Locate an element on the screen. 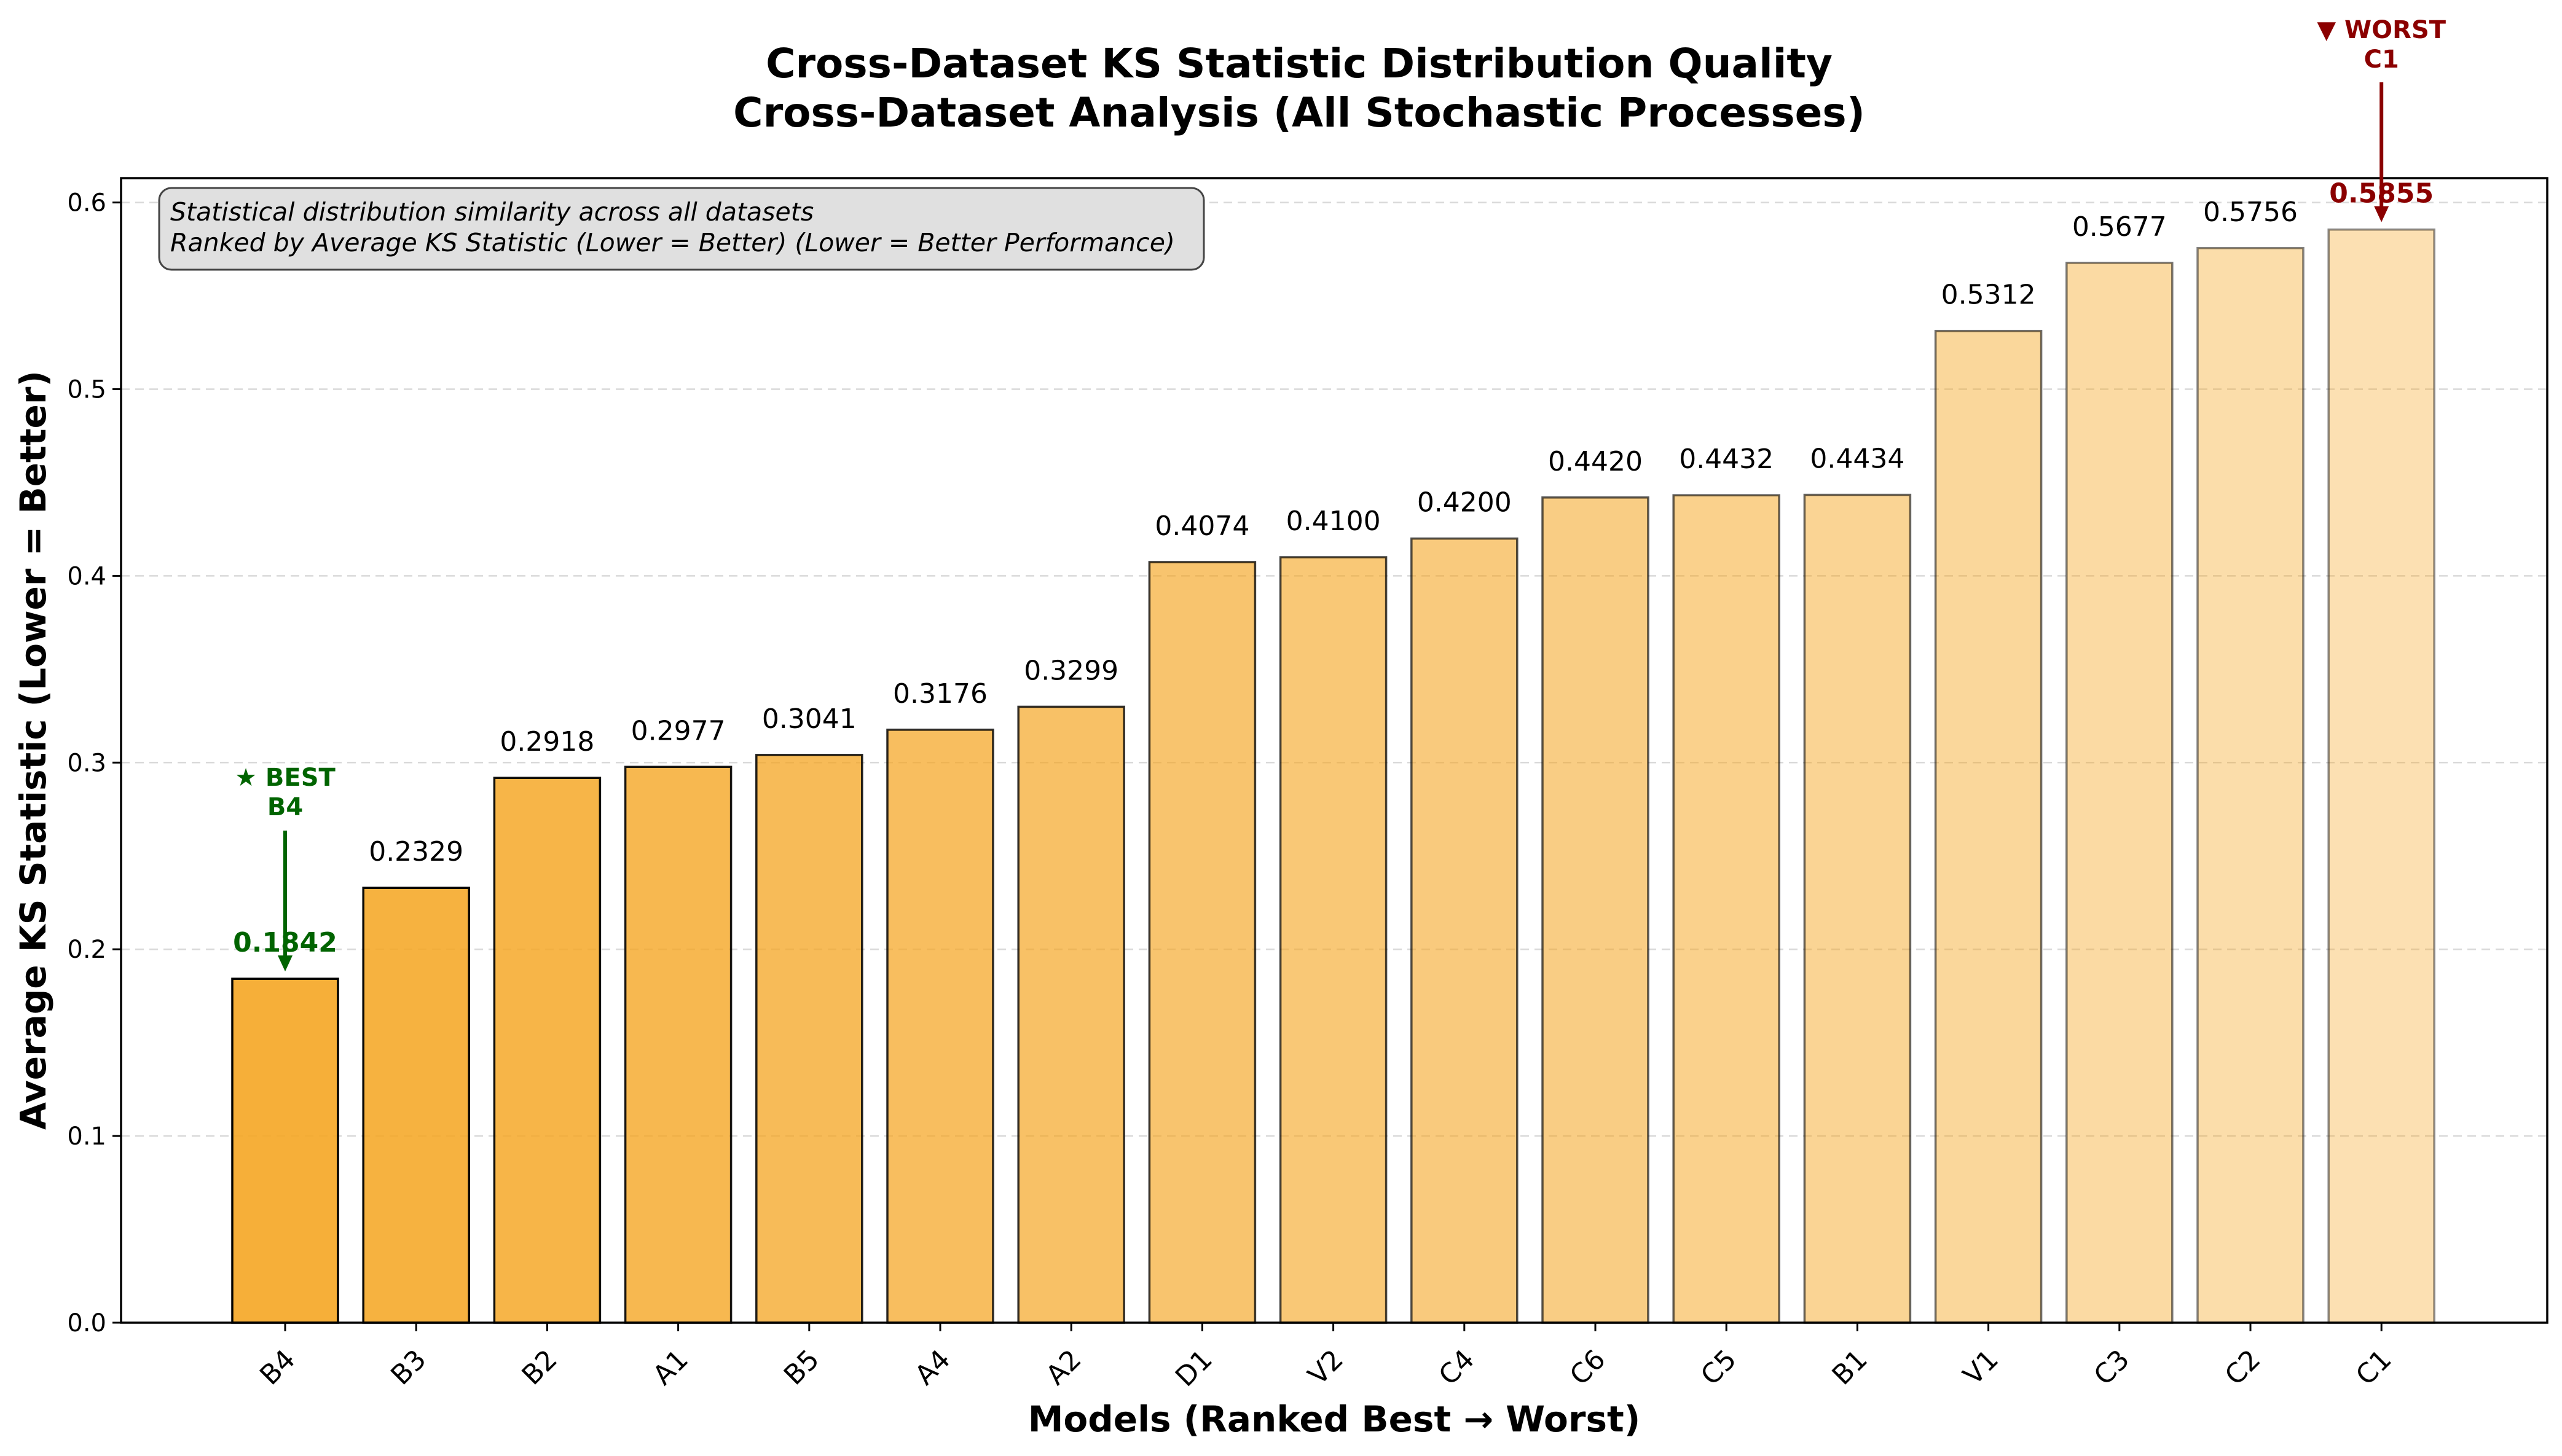  data-label-V1: 0.5312 is located at coordinates (1988, 295).